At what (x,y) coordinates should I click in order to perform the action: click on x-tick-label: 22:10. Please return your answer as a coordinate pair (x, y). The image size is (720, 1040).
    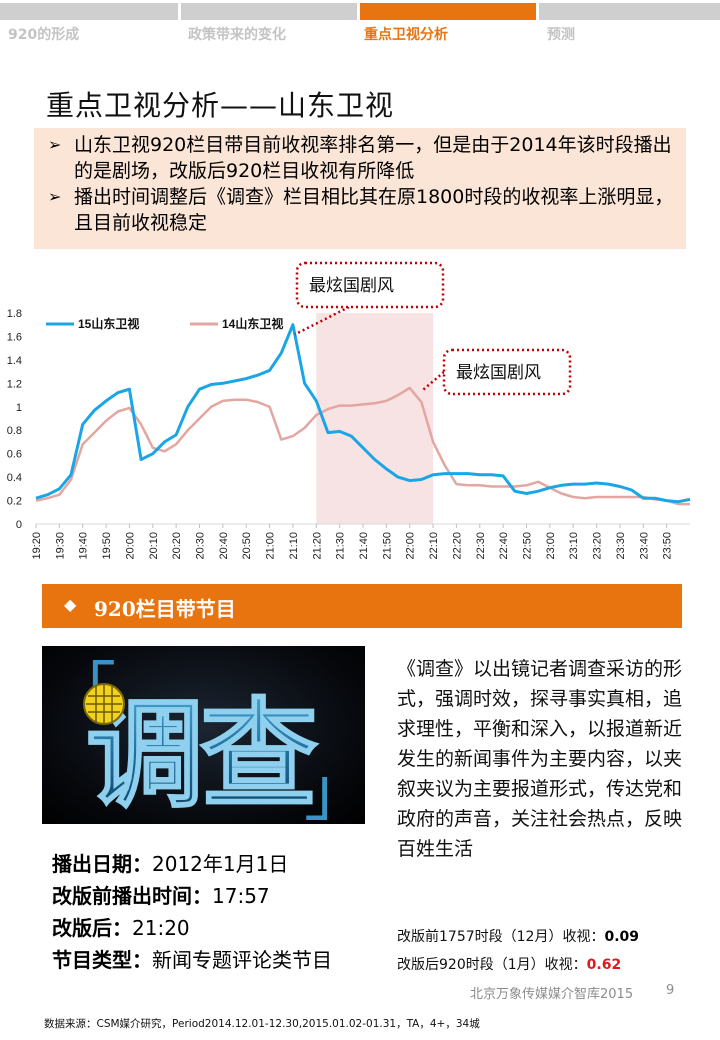
    Looking at the image, I should click on (434, 546).